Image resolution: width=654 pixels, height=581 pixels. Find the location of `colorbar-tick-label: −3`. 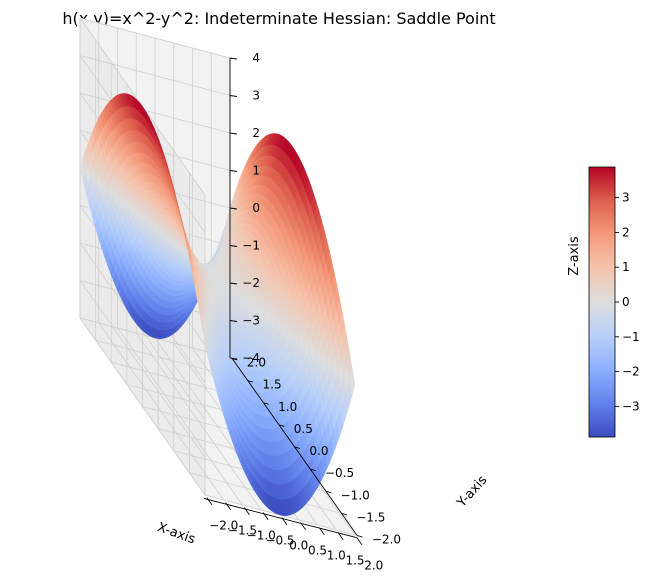

colorbar-tick-label: −3 is located at coordinates (631, 406).